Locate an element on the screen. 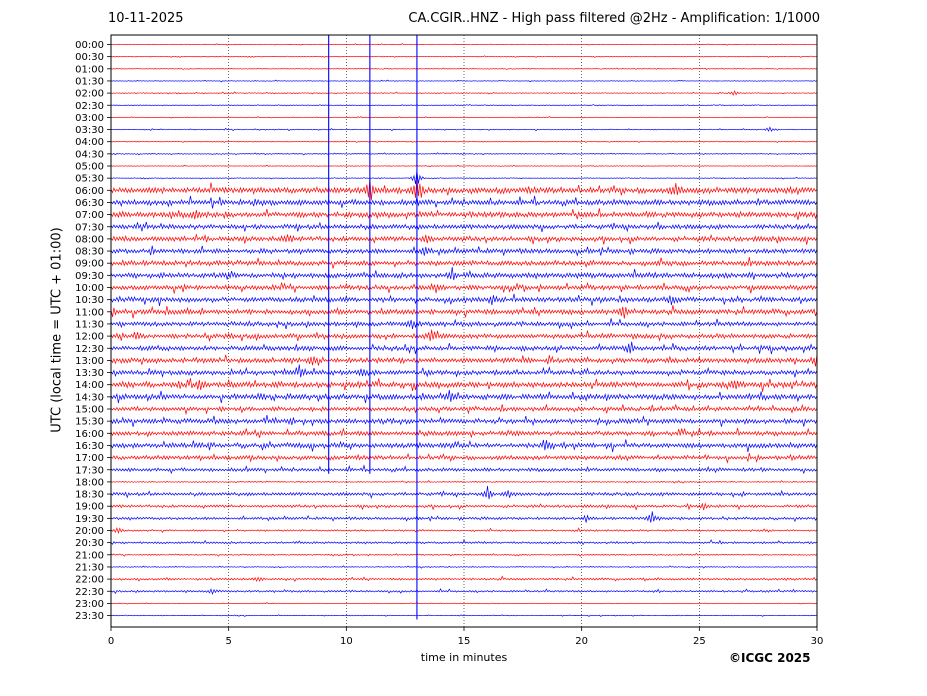 The height and width of the screenshot is (696, 927). x-tick-label: 20 is located at coordinates (581, 641).